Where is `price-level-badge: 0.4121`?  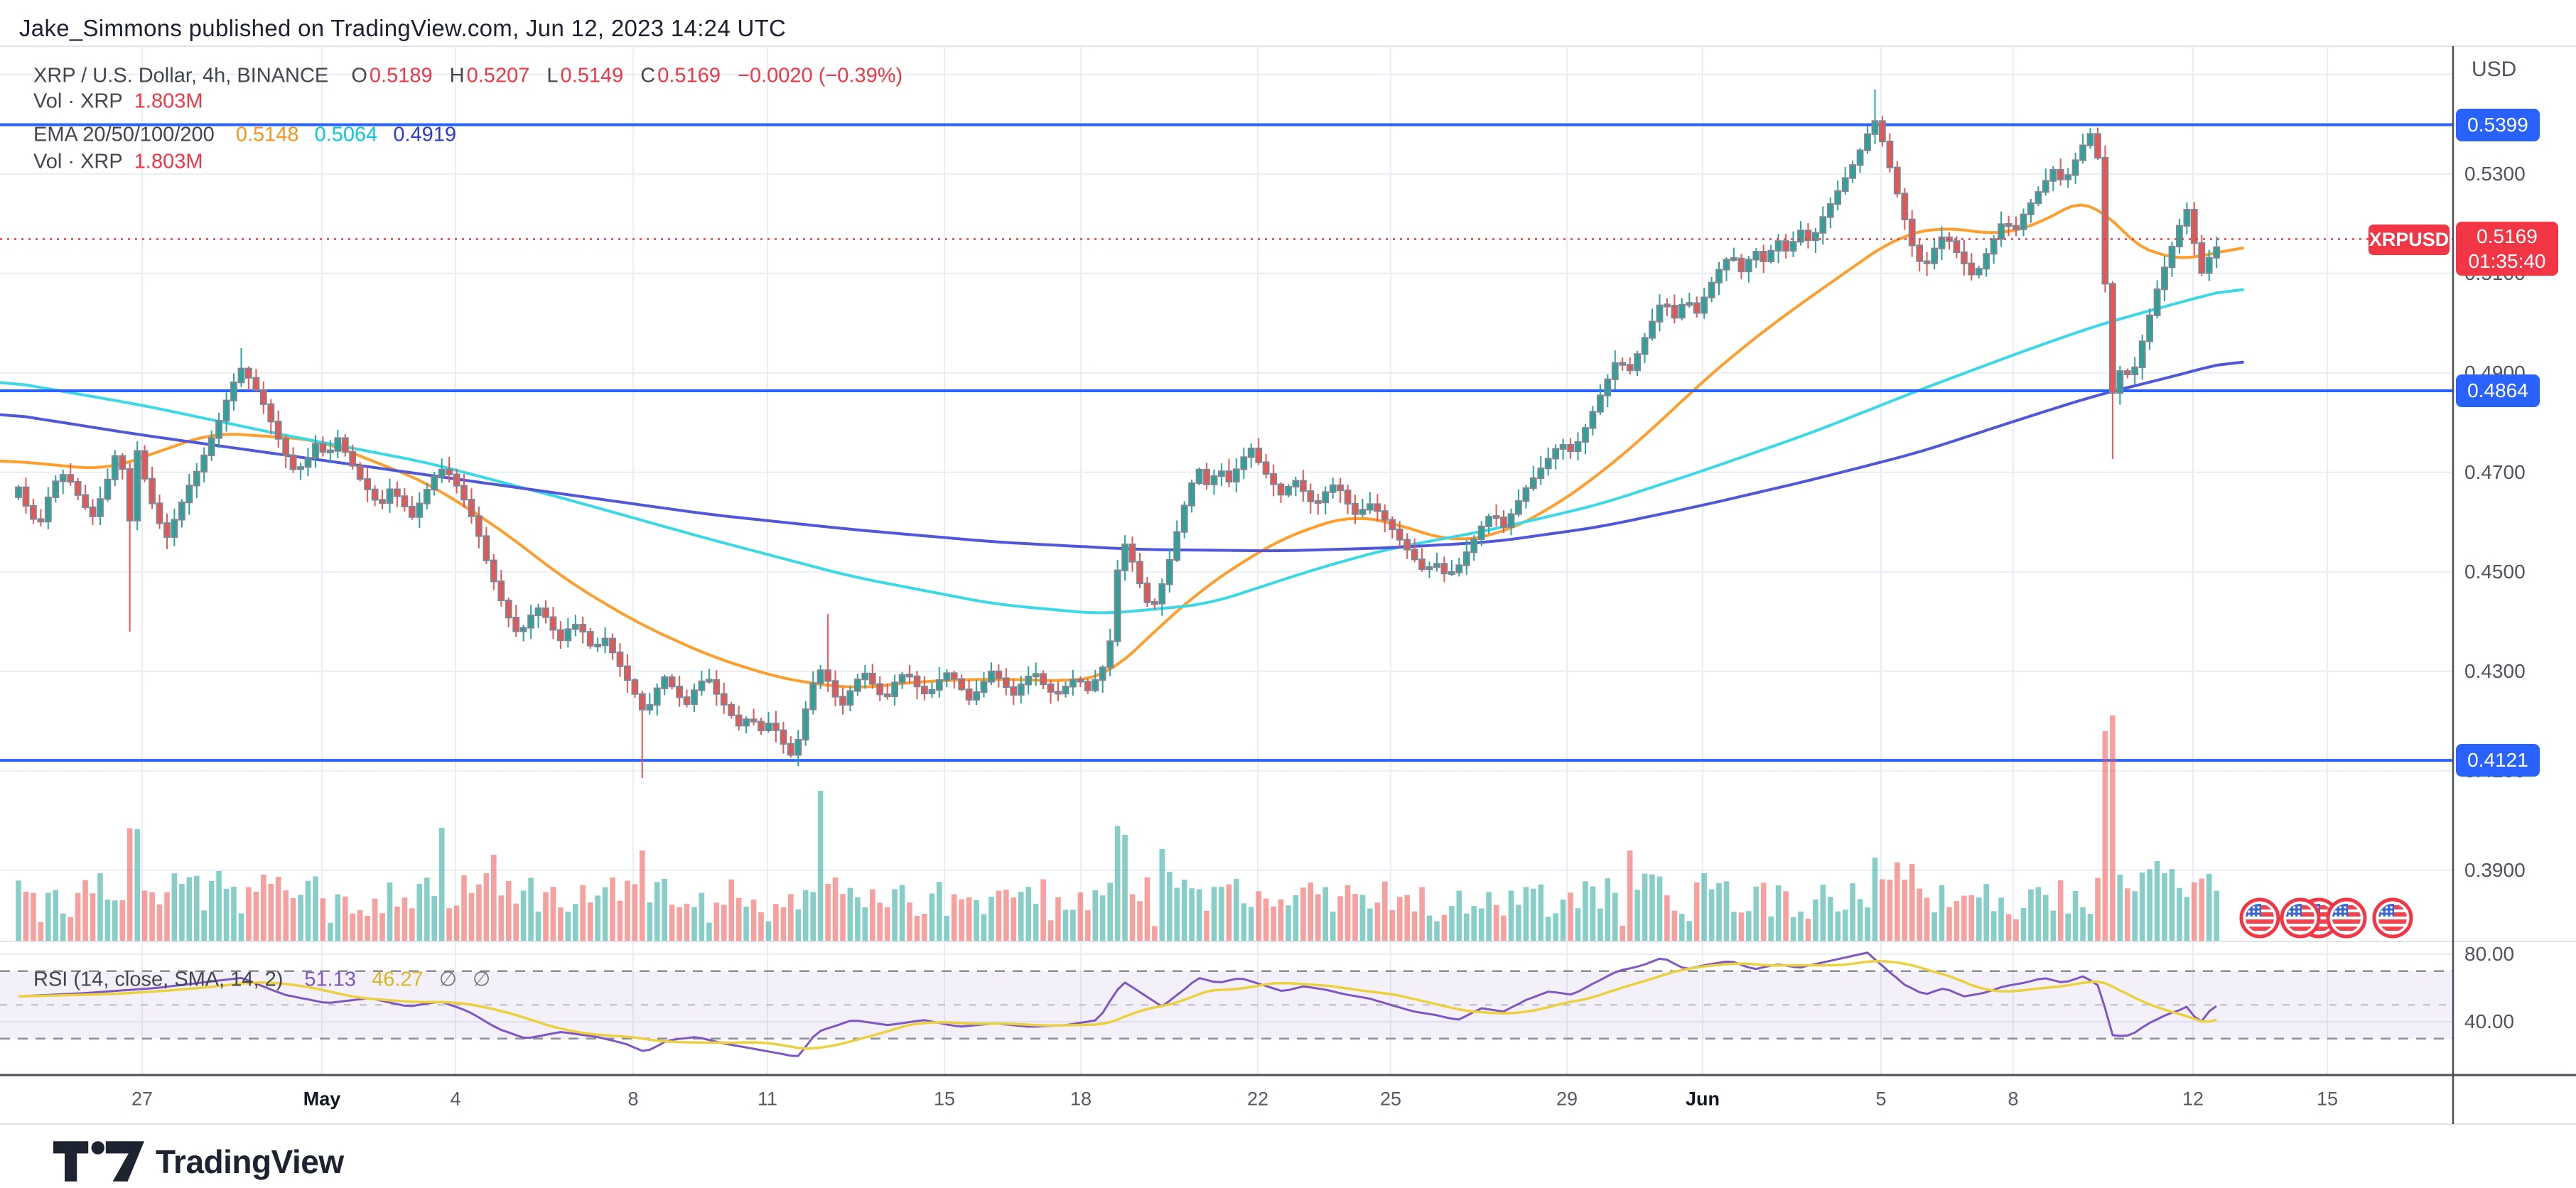 price-level-badge: 0.4121 is located at coordinates (2498, 760).